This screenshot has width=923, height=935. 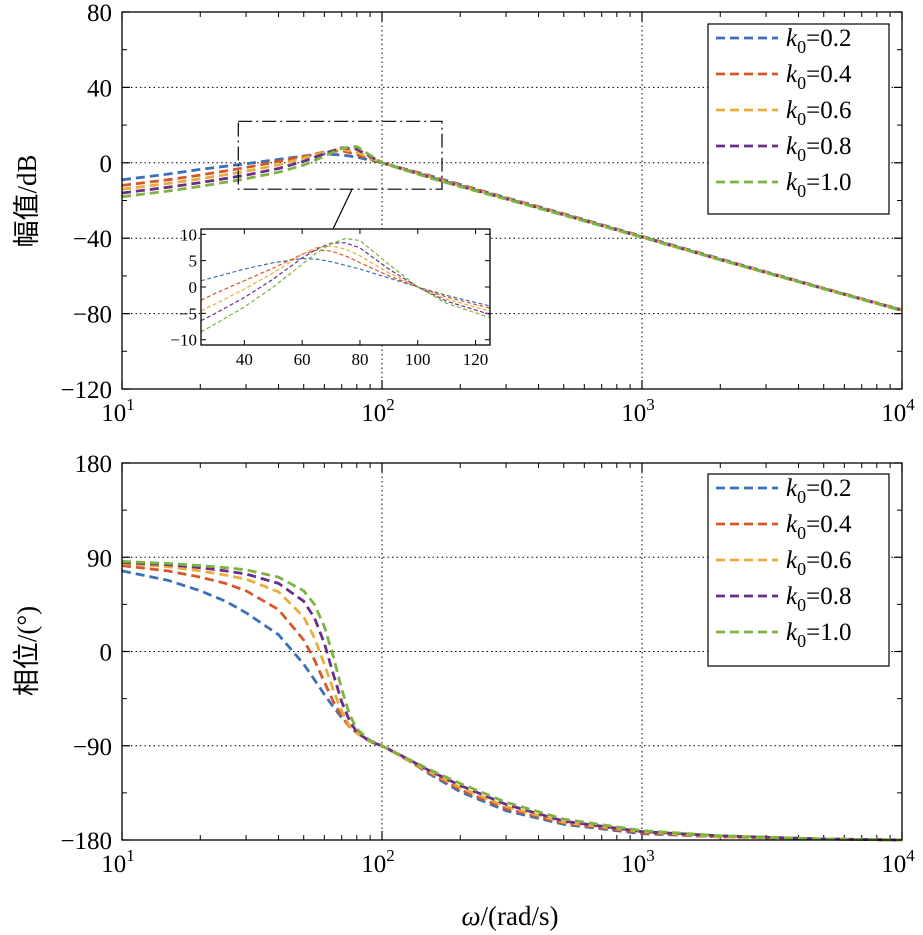 I want to click on phase-legend: k0=0.2k0=0.4k0=0.6k0=0.8k0=1.0, so click(x=798, y=570).